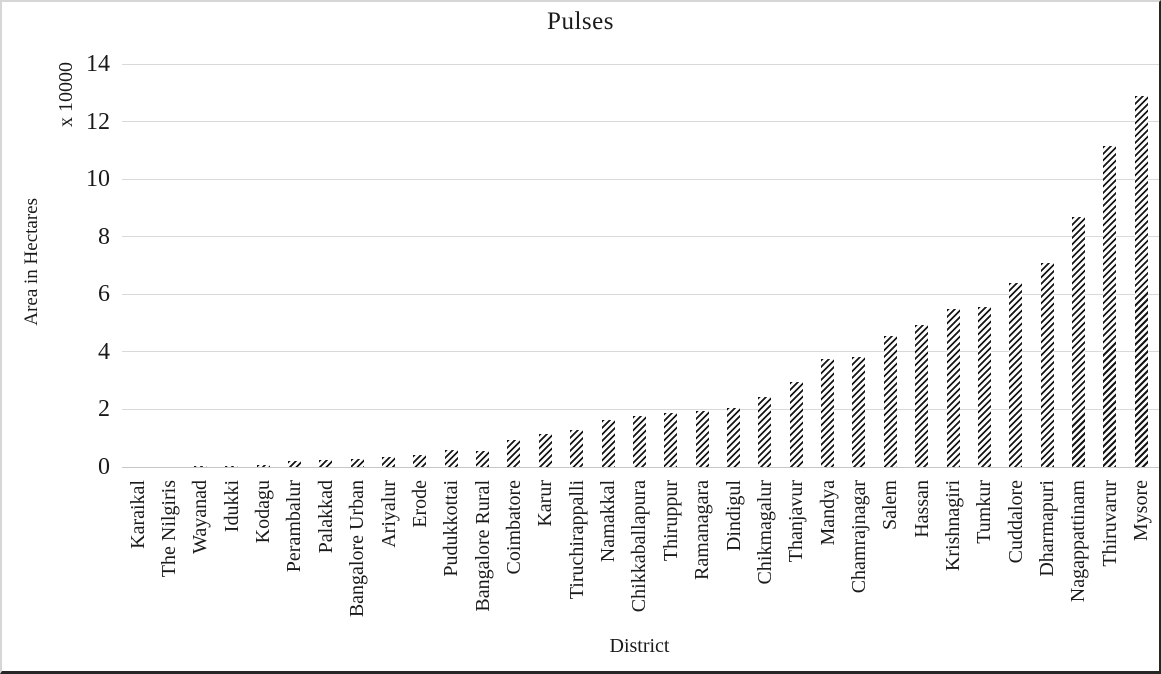 Image resolution: width=1161 pixels, height=674 pixels. I want to click on x-tick-cell: Thiruvarur, so click(1109, 557).